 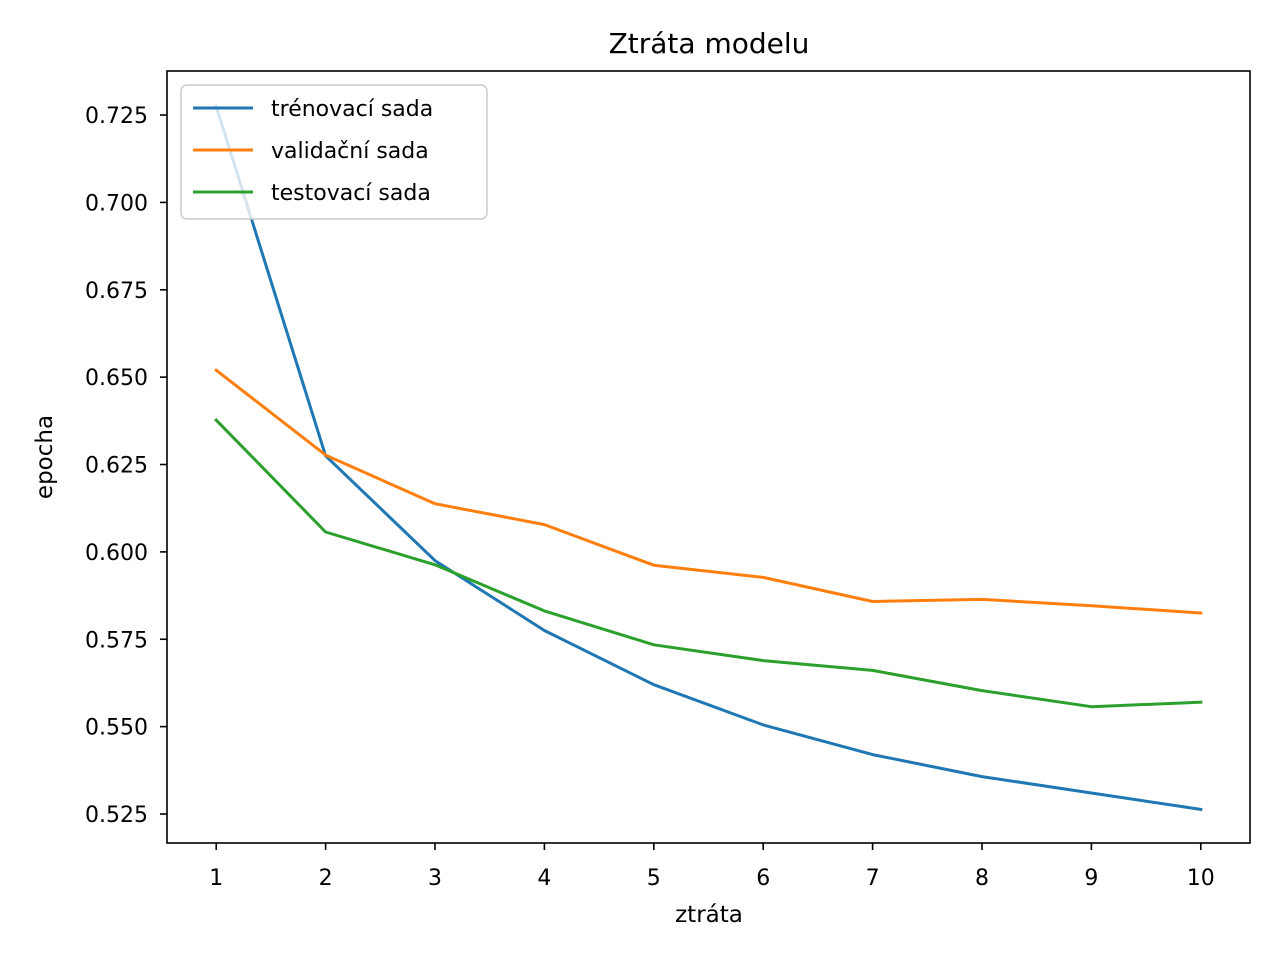 What do you see at coordinates (1201, 878) in the screenshot?
I see `x-tick-label: 10` at bounding box center [1201, 878].